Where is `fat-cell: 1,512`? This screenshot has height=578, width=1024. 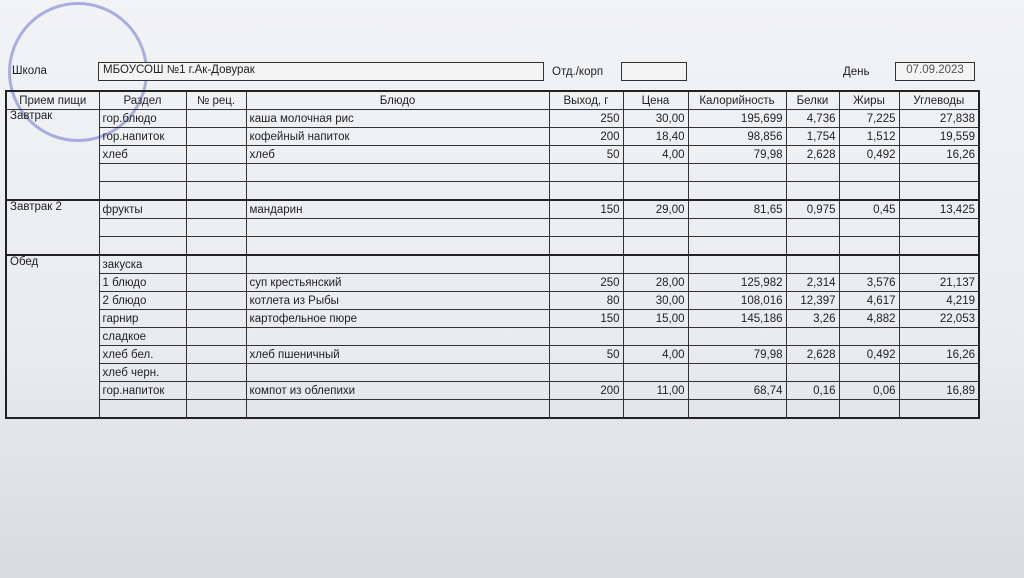 fat-cell: 1,512 is located at coordinates (869, 136).